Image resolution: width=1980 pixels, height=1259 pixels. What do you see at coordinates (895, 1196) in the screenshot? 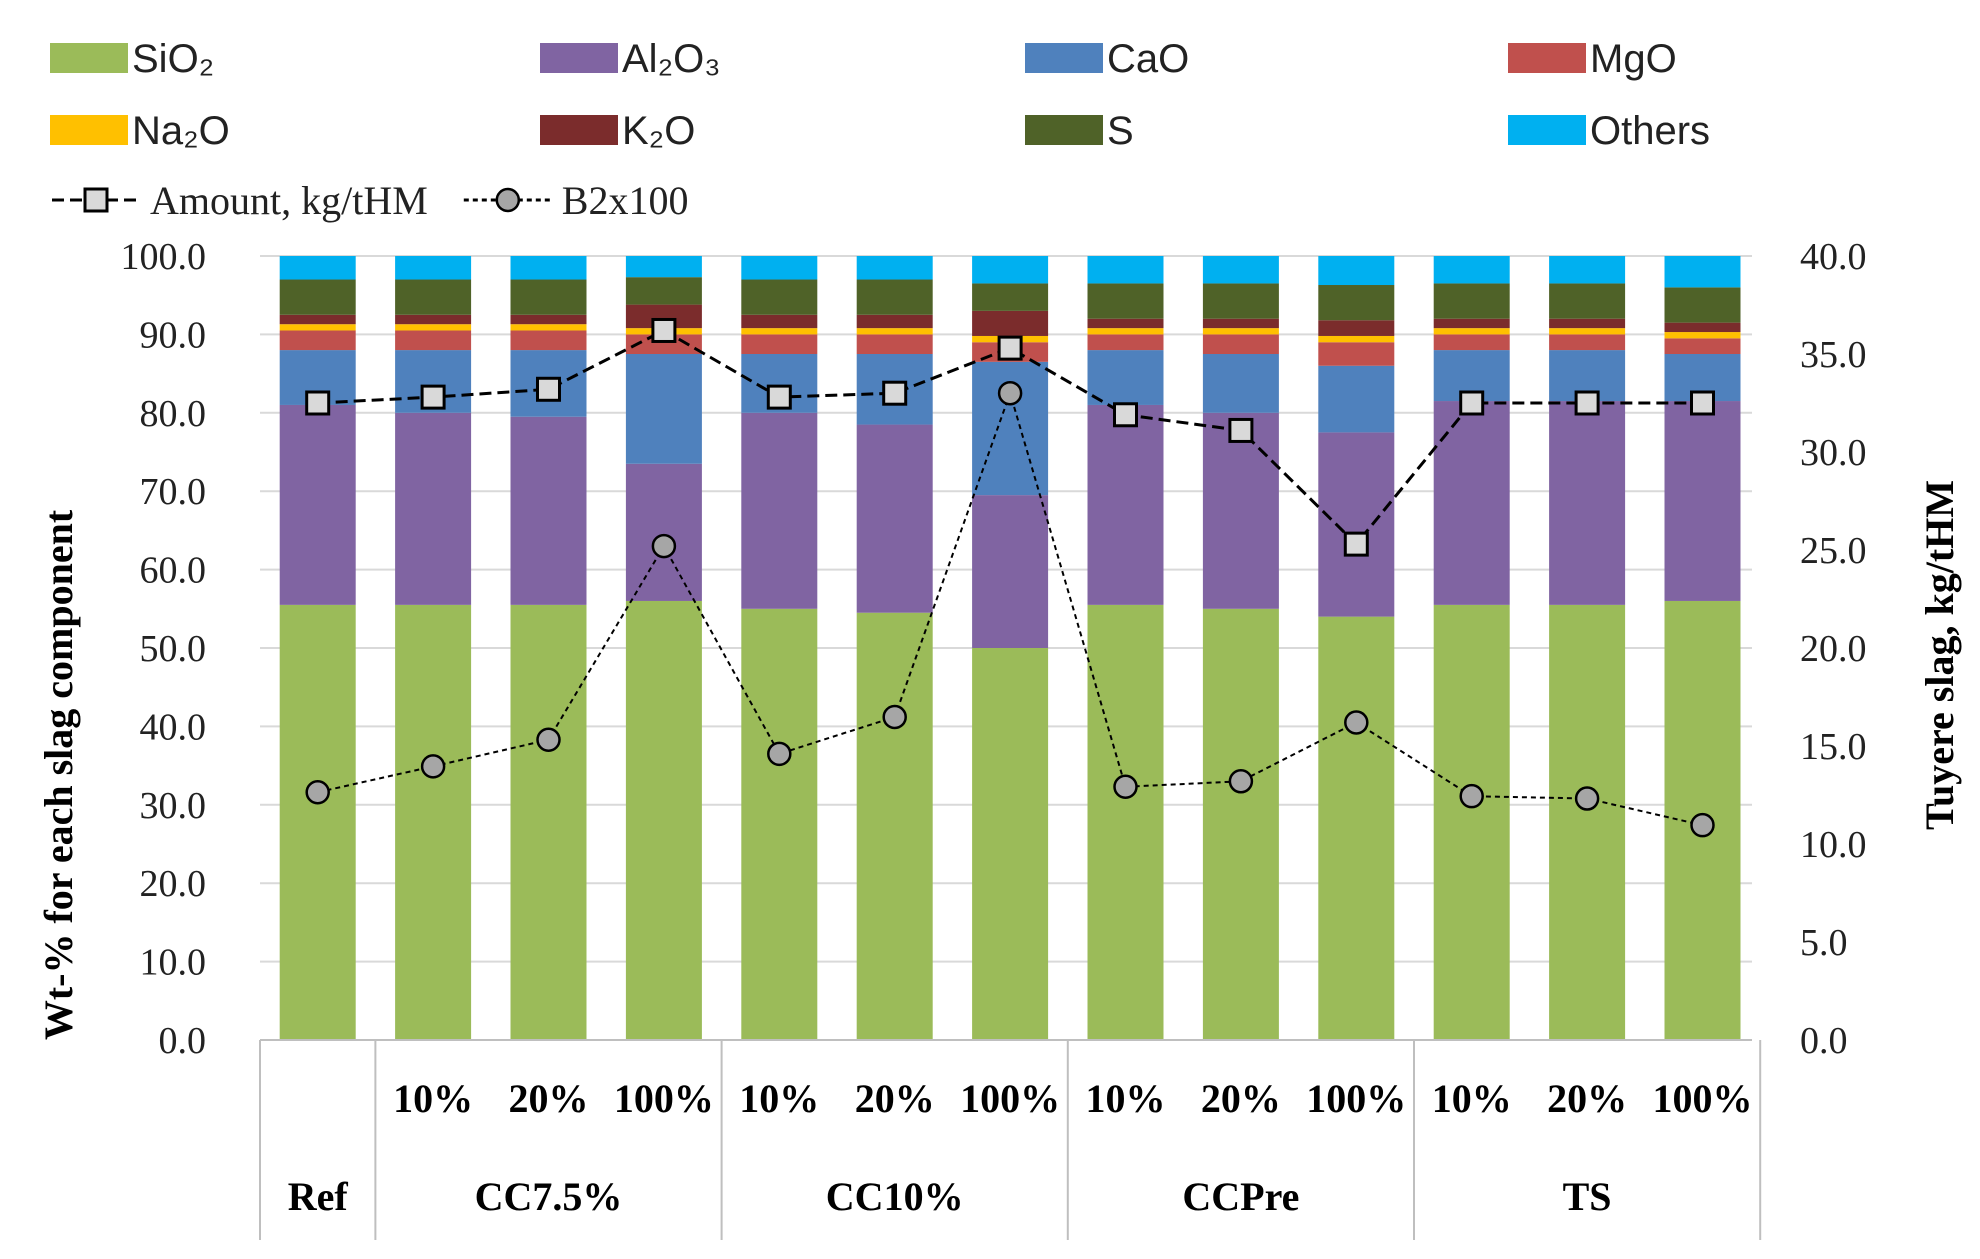
I see `group-label: CC10%` at bounding box center [895, 1196].